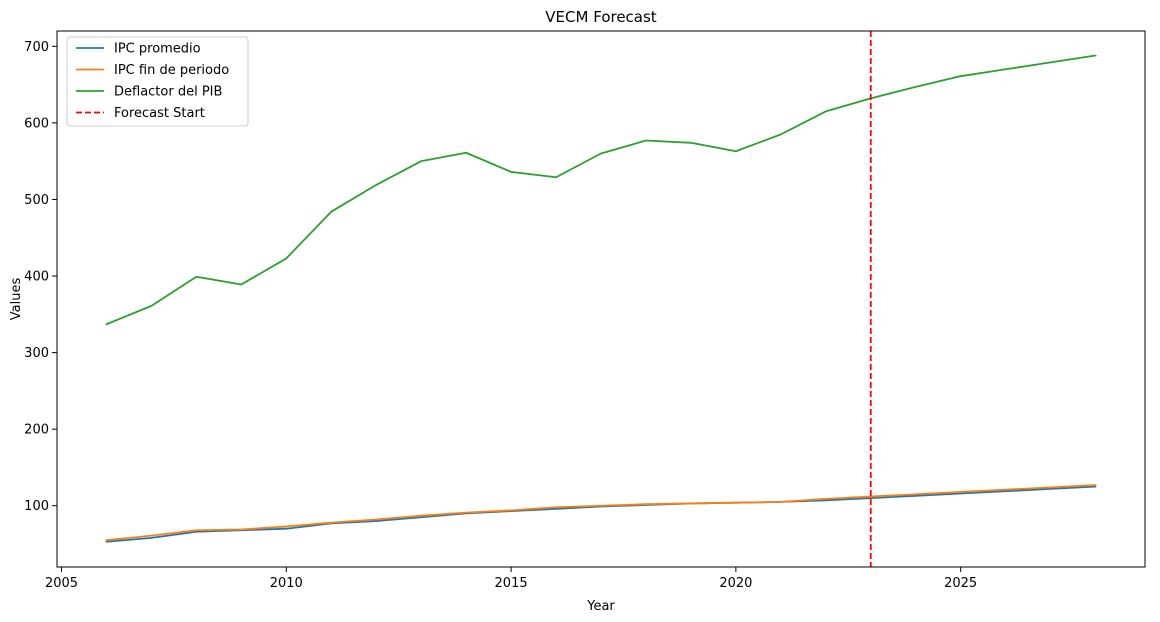 This screenshot has width=1160, height=622. Describe the element at coordinates (171, 70) in the screenshot. I see `legend-label: IPC fin de periodo` at that location.